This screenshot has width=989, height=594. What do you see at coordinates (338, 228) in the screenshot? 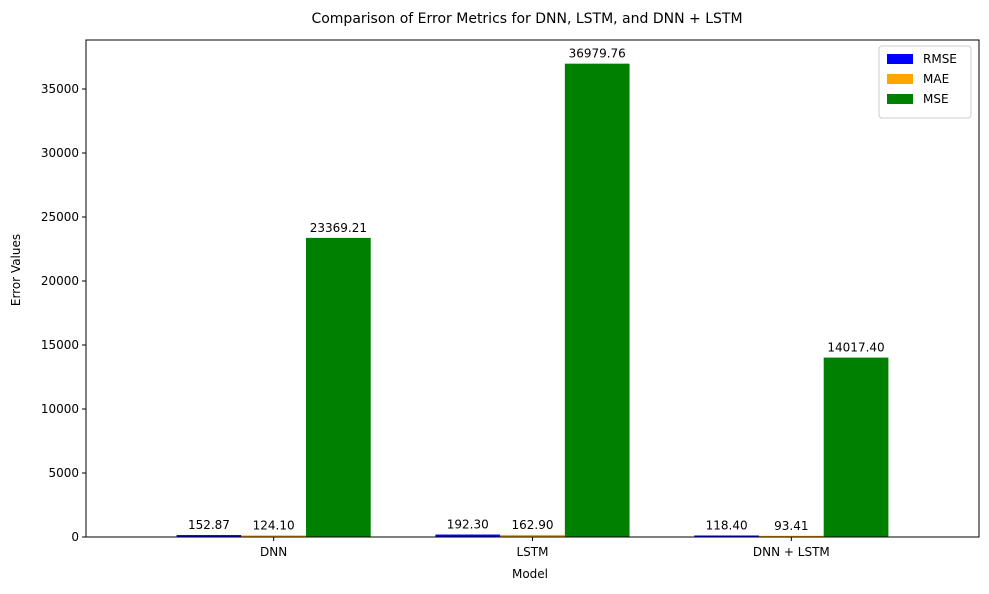
I see `data-label: 23369.21` at bounding box center [338, 228].